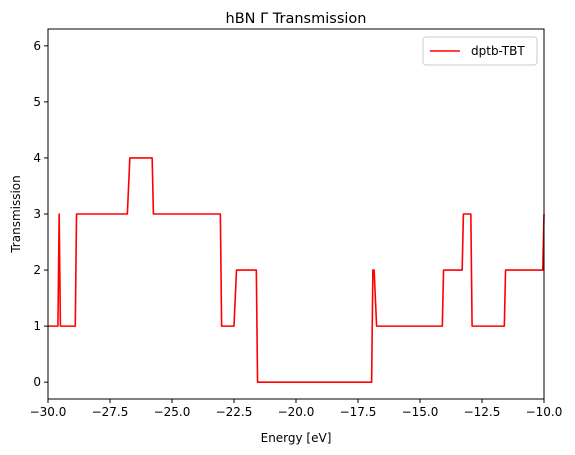 Image resolution: width=575 pixels, height=455 pixels. I want to click on x-tick-label: −15.0, so click(420, 412).